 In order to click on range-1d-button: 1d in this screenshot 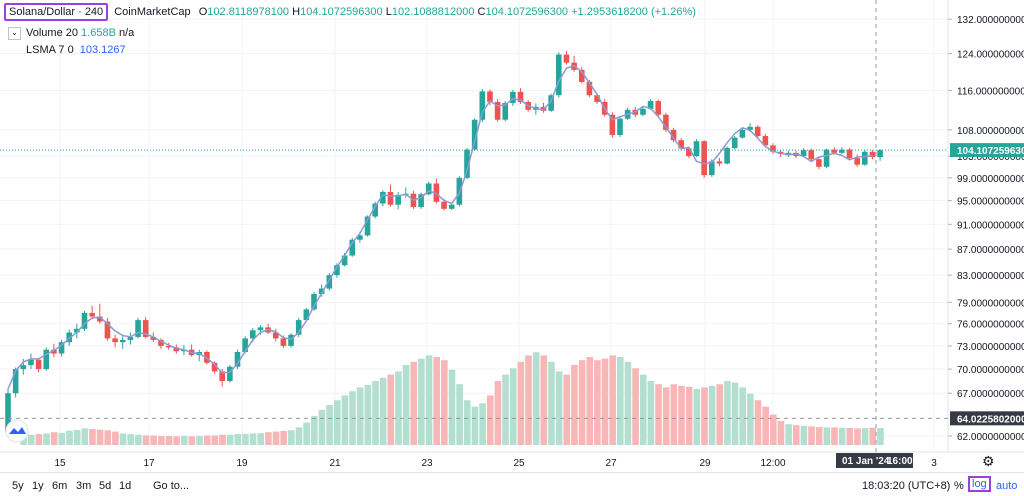, I will do `click(125, 486)`.